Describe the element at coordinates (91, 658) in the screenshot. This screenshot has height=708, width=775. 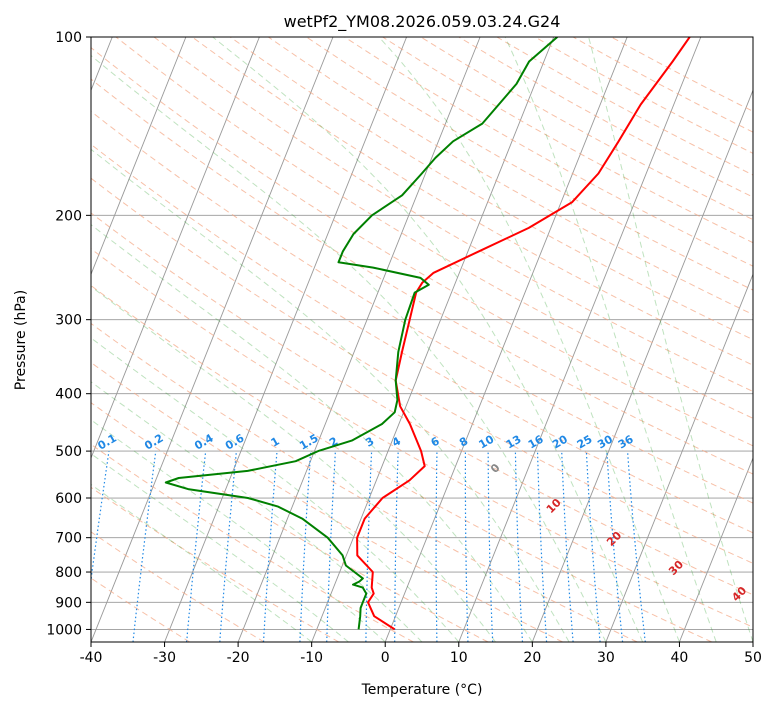
I see `x-tick-label: -40` at that location.